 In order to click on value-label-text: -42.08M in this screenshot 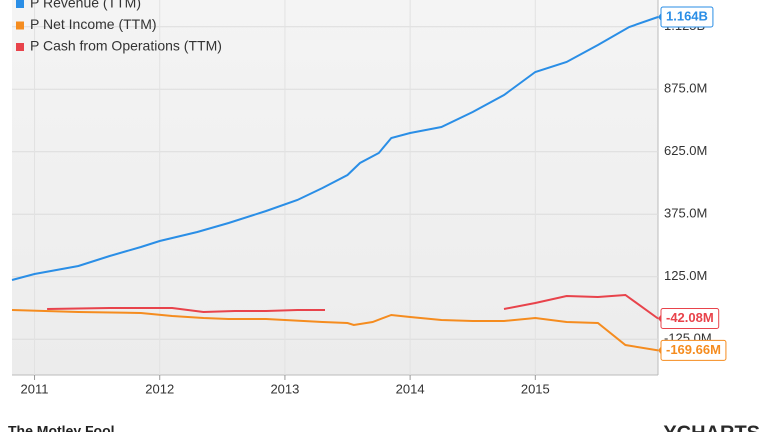, I will do `click(690, 317)`.